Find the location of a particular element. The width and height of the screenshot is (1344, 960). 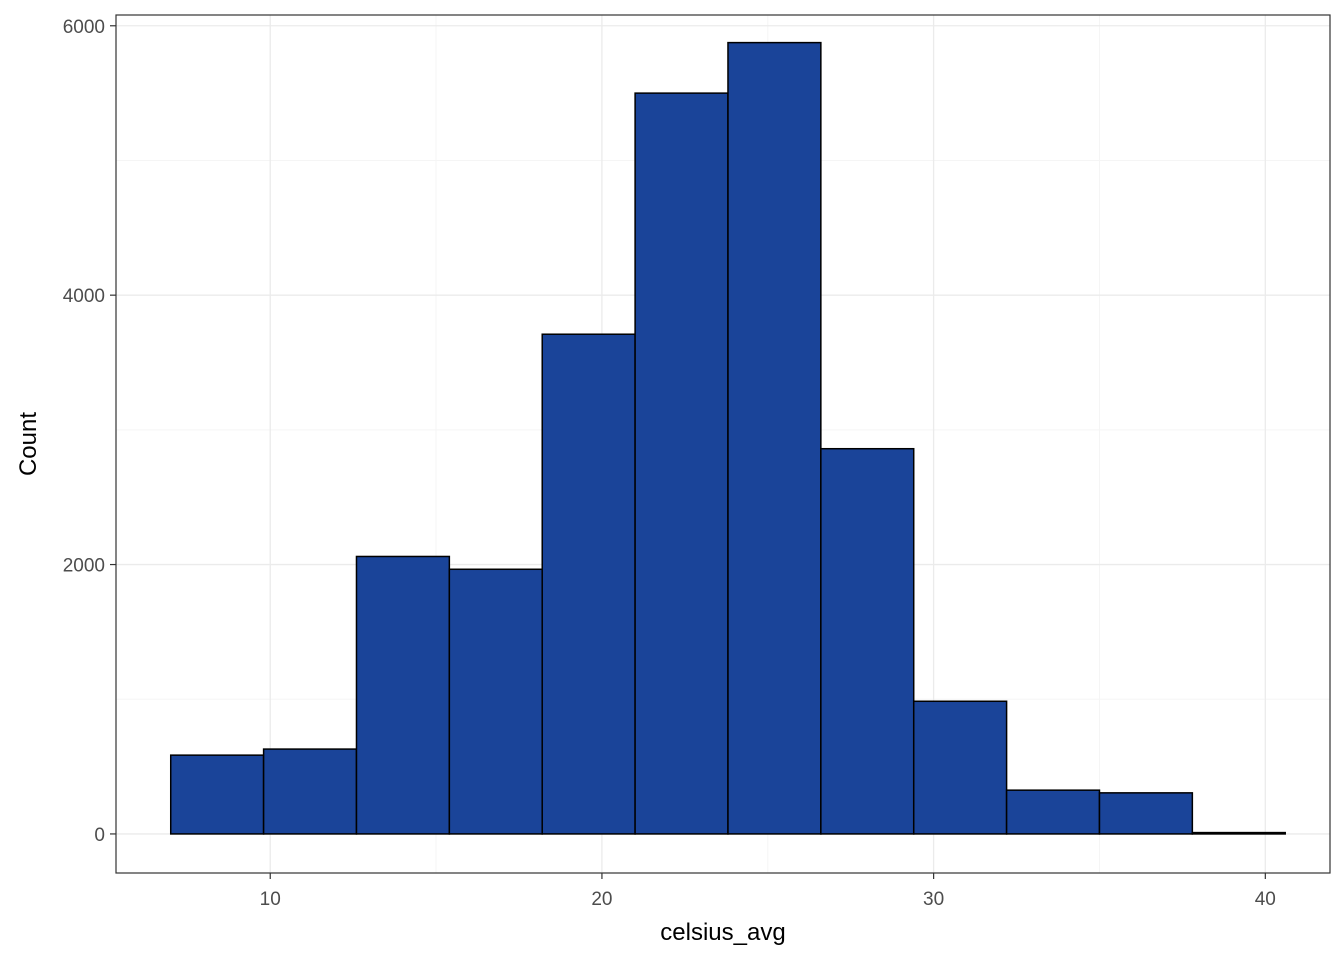

x-tick-label: 30 is located at coordinates (933, 899).